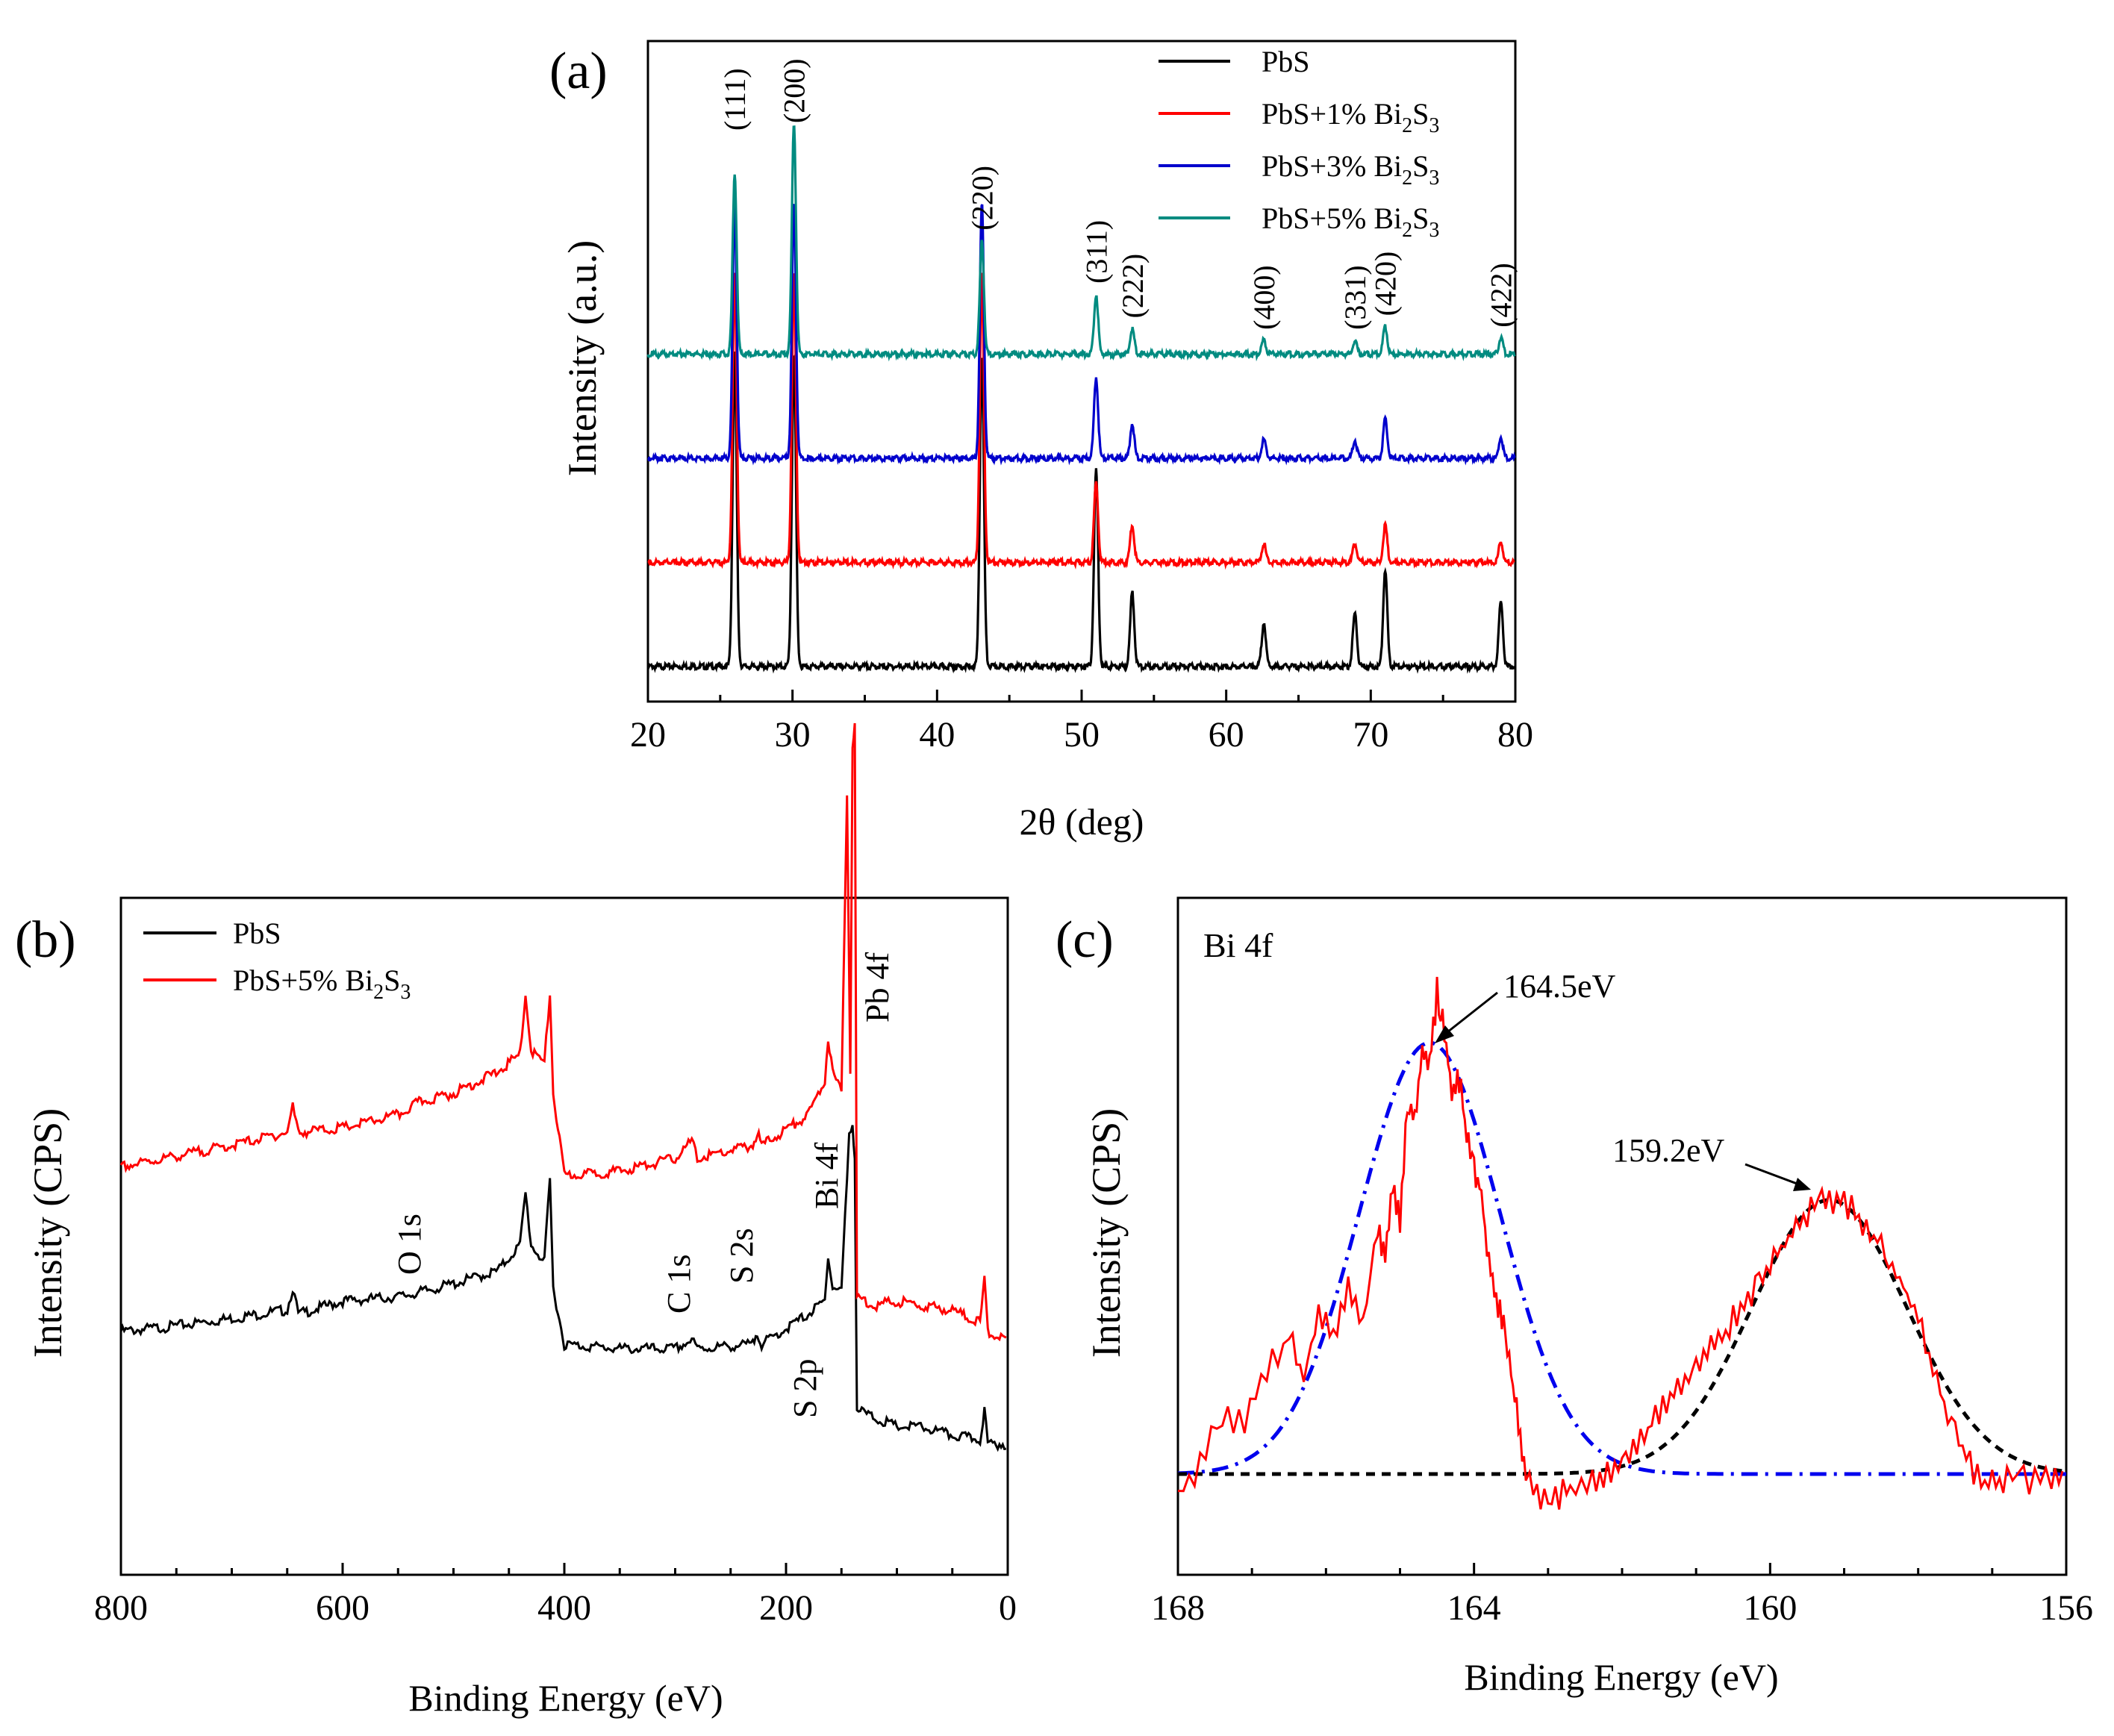 Image resolution: width=2114 pixels, height=1736 pixels. Describe the element at coordinates (565, 1698) in the screenshot. I see `panel-b-x-axis-title: Binding Energy (eV)` at that location.